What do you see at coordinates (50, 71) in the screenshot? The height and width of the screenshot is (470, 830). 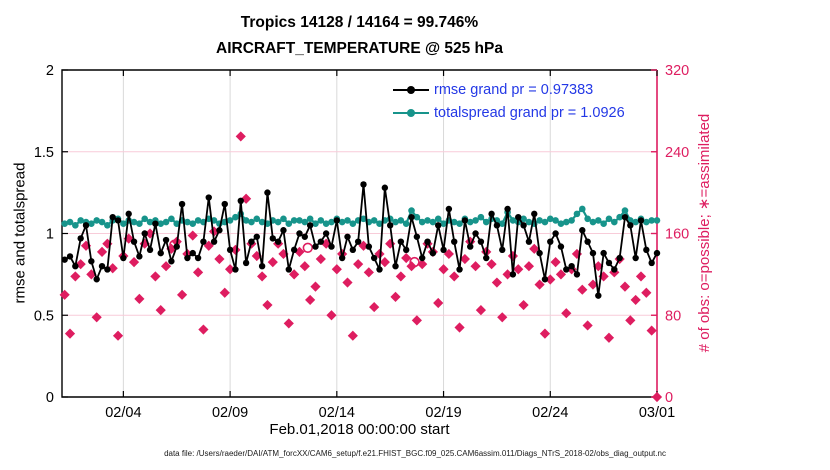 I see `svg-text: 2` at bounding box center [50, 71].